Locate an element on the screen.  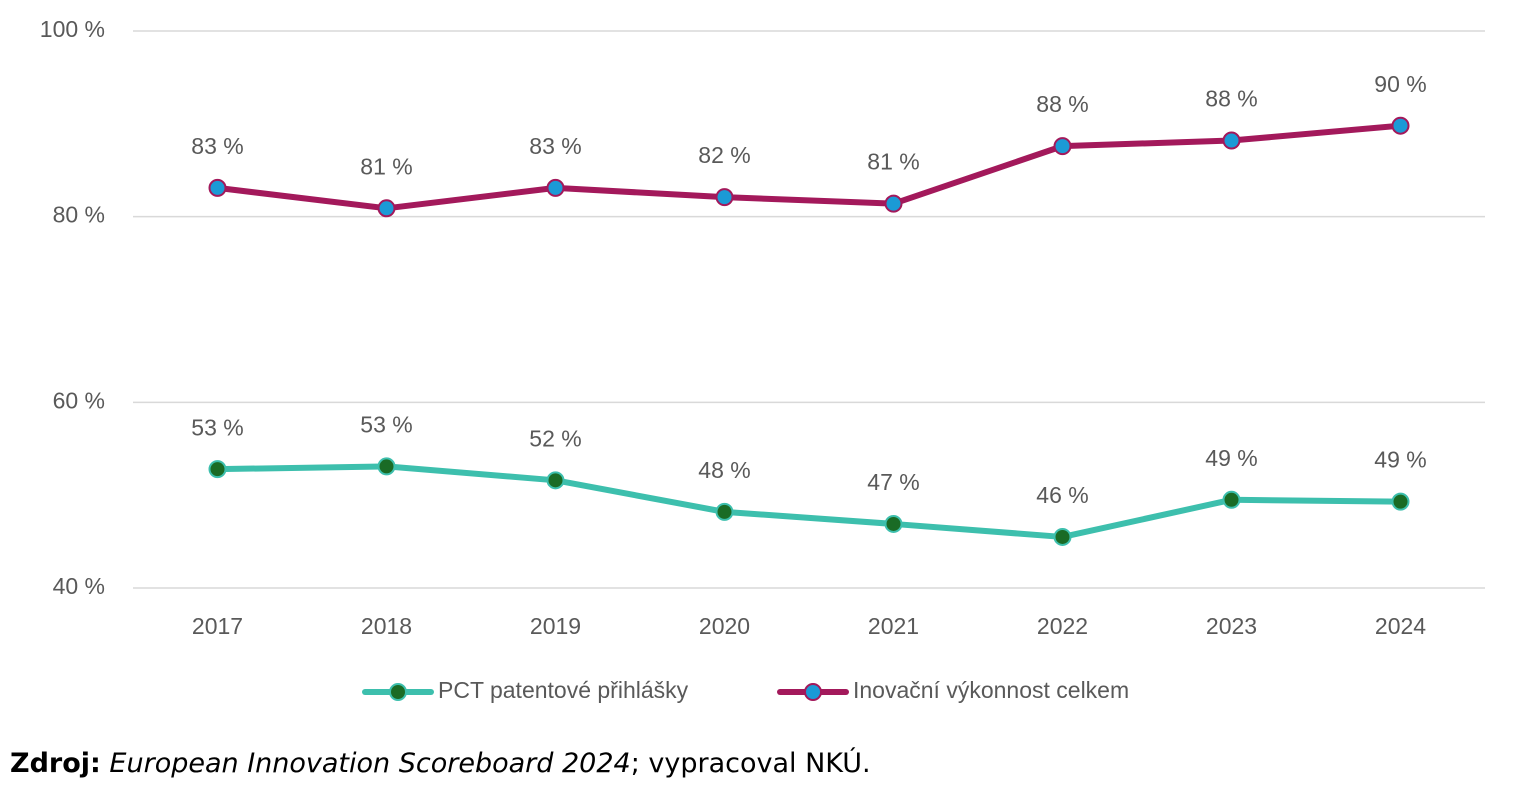
data-label: 46 % is located at coordinates (1062, 495).